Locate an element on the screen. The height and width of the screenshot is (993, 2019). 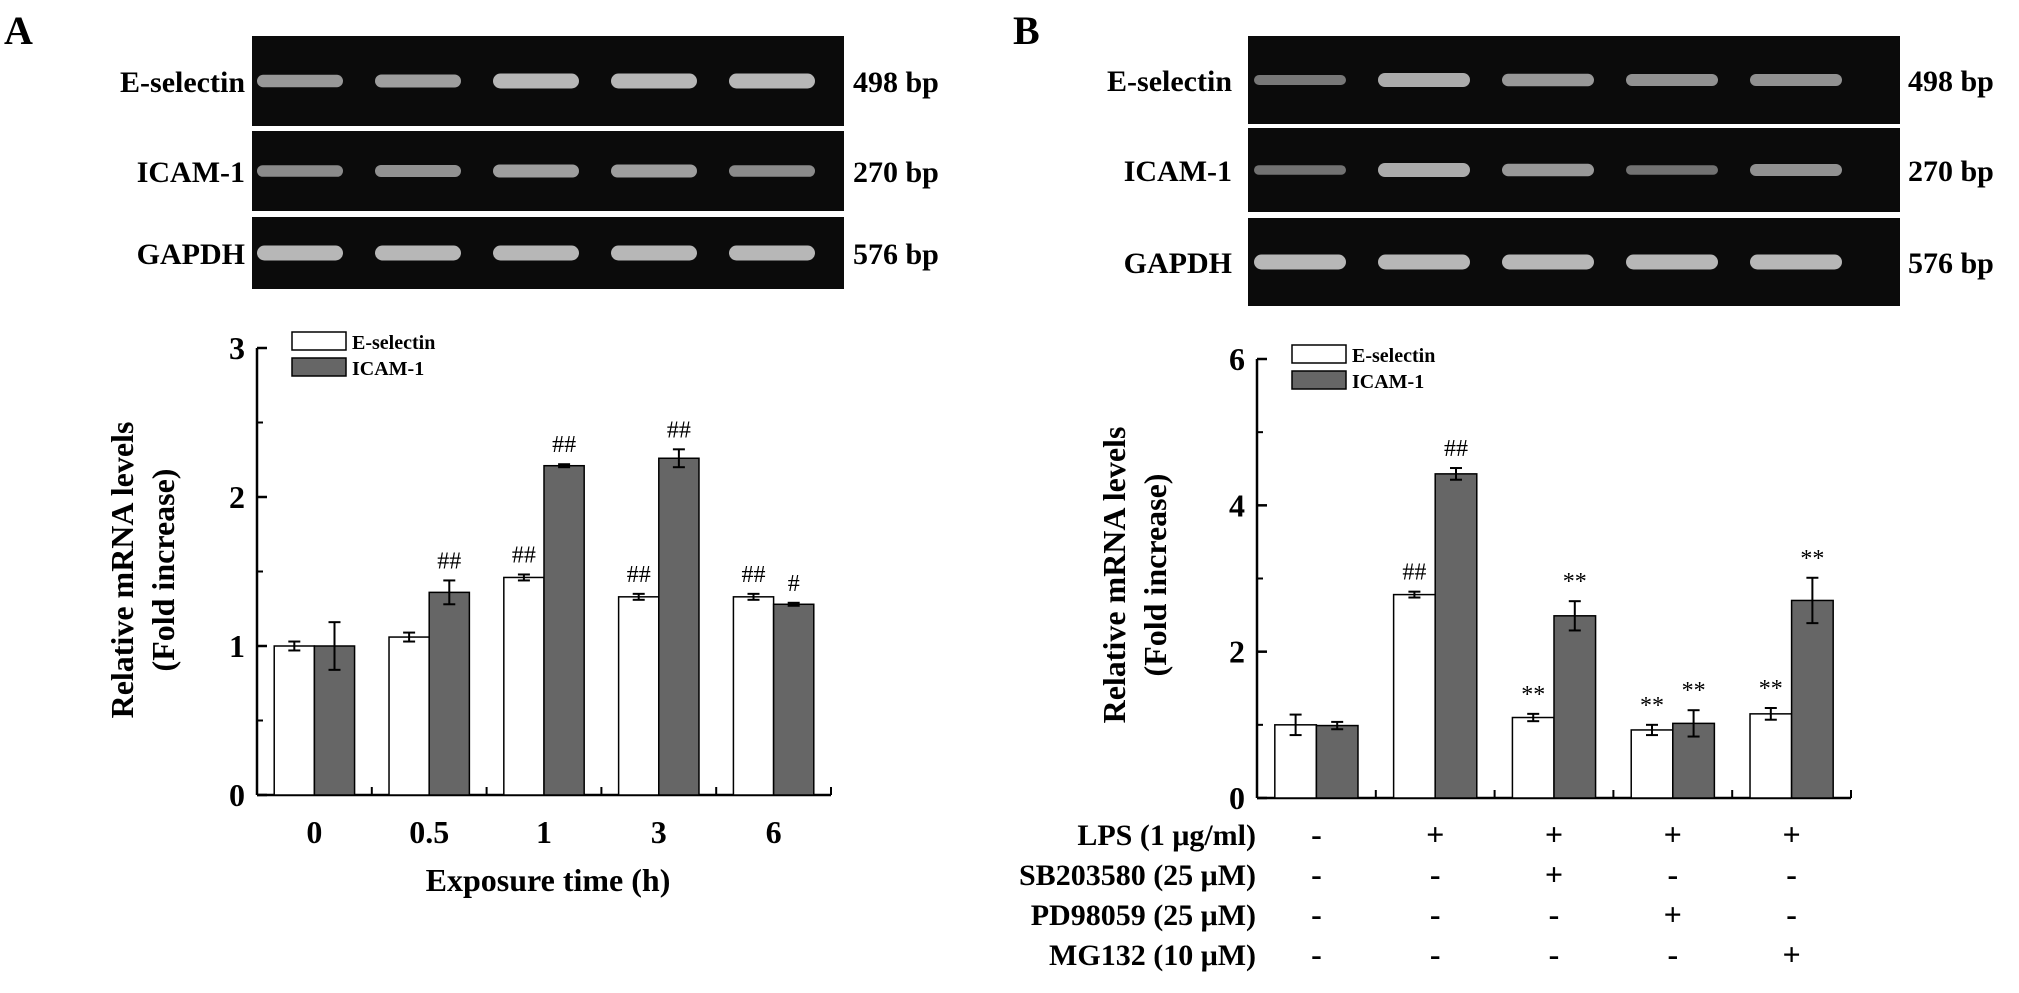
gel-band-size: 576 bp is located at coordinates (896, 254).